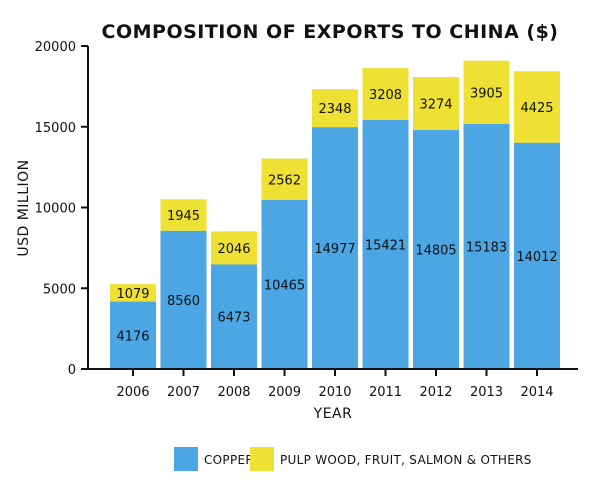  I want to click on data-label: 2348, so click(334, 109).